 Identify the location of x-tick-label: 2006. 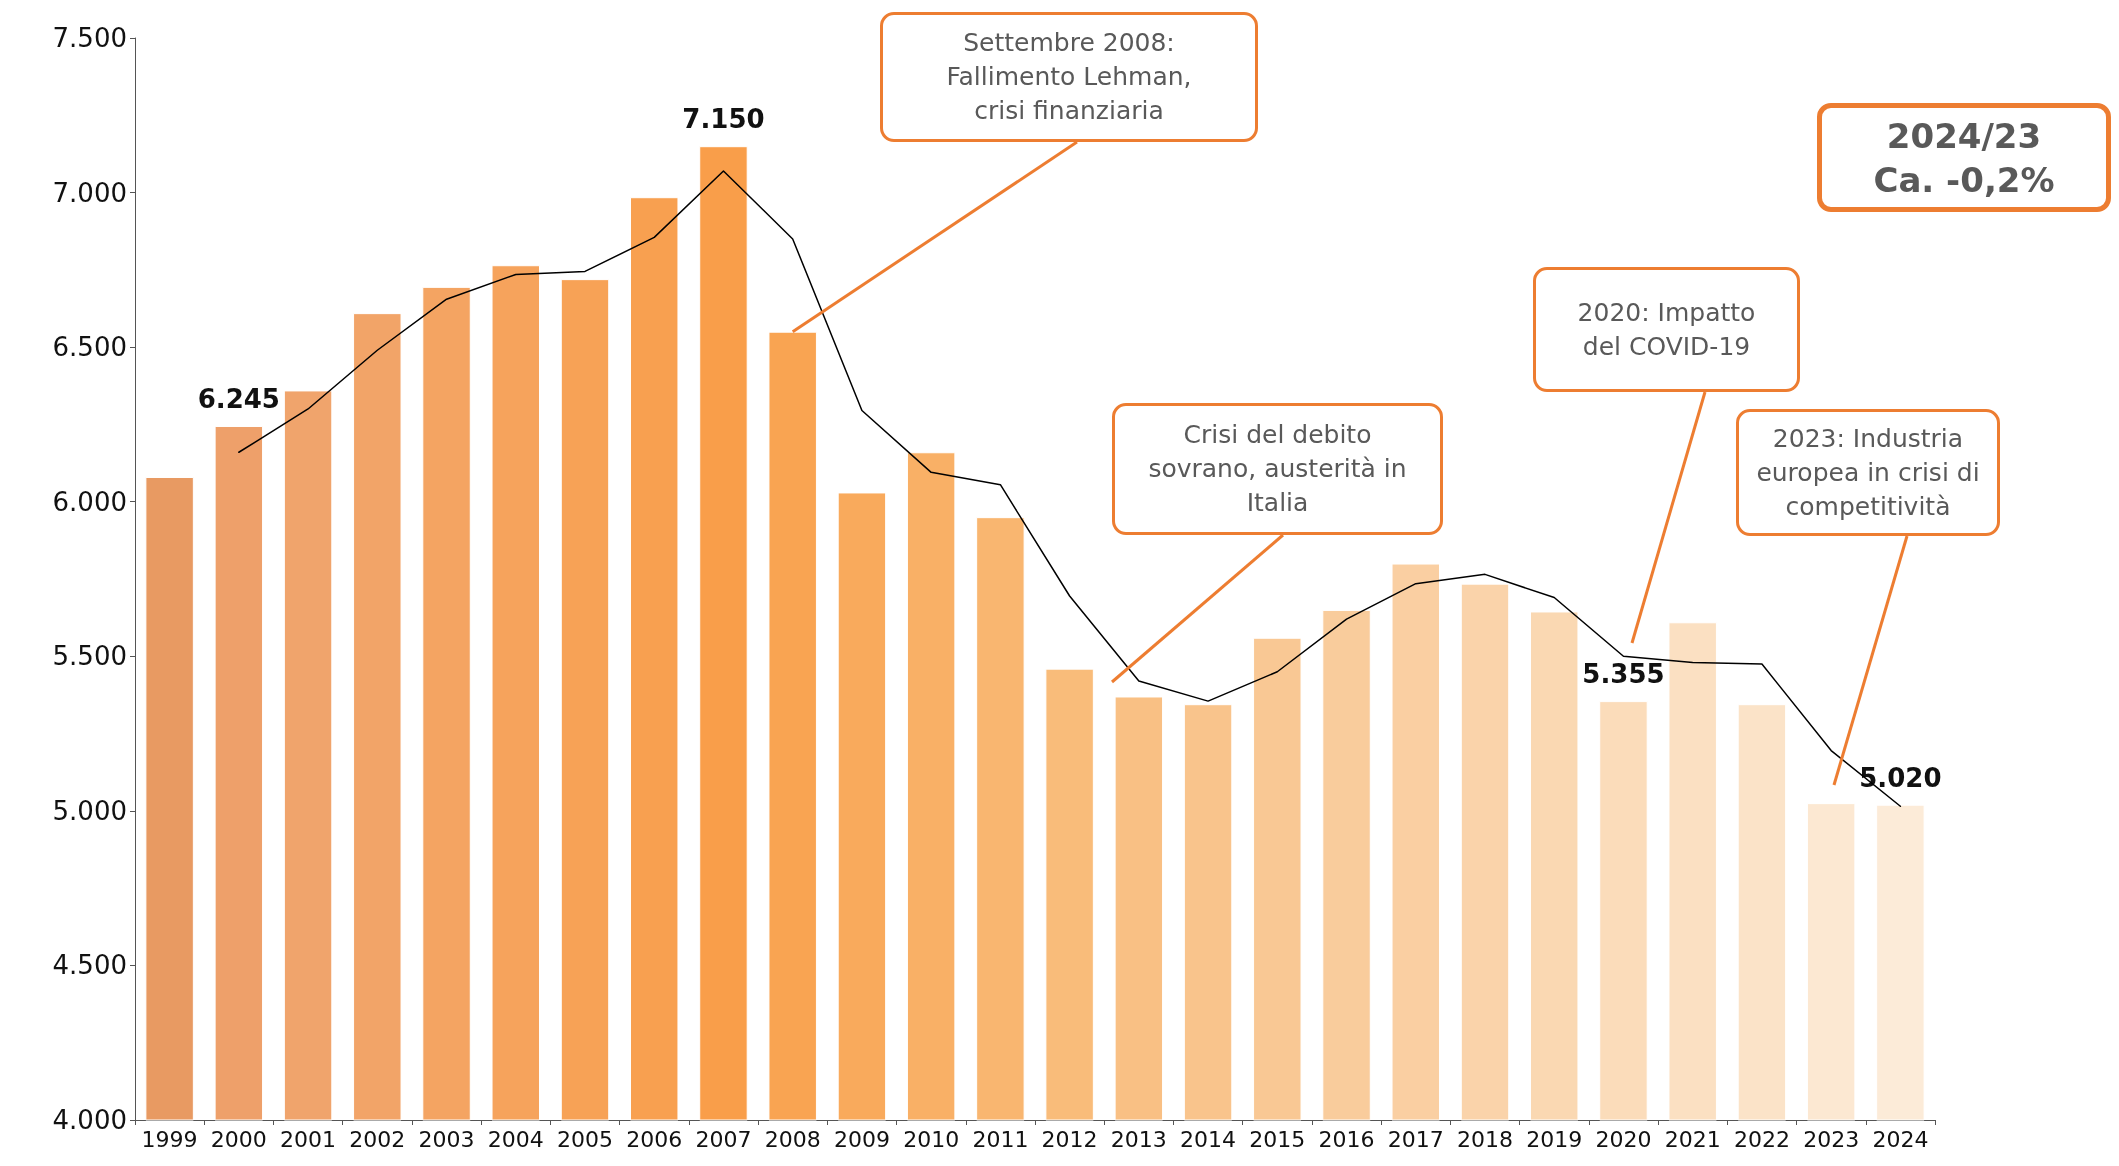
(654, 1139).